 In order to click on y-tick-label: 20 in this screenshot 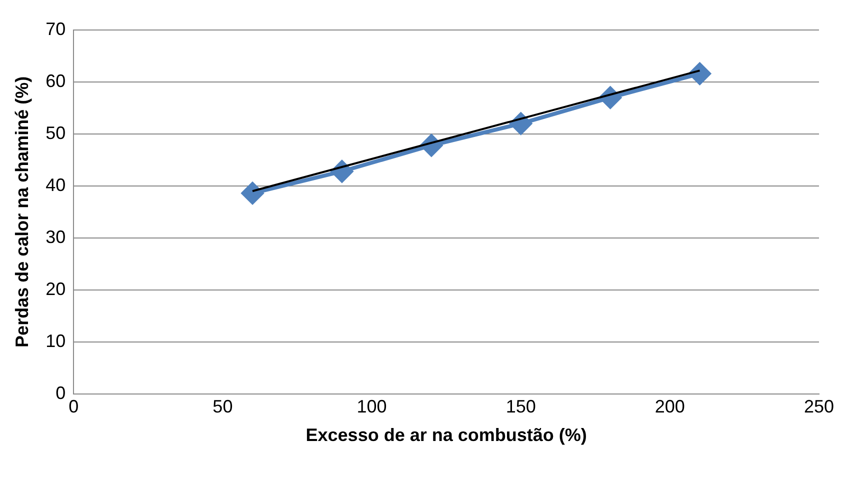, I will do `click(56, 288)`.